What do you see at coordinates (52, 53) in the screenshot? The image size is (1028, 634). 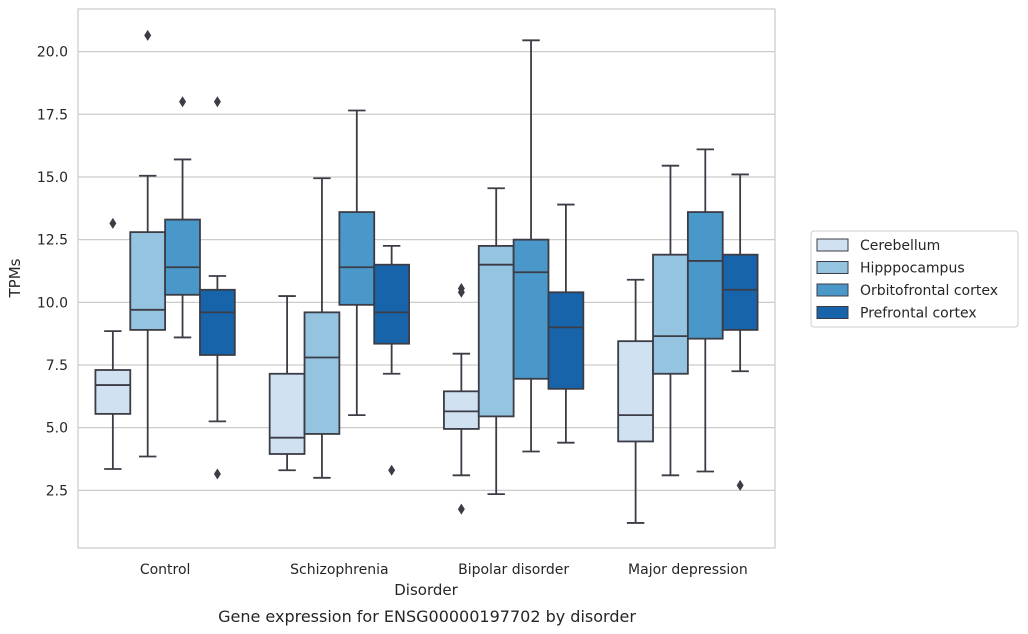 I see `y-tick-label: 20.0` at bounding box center [52, 53].